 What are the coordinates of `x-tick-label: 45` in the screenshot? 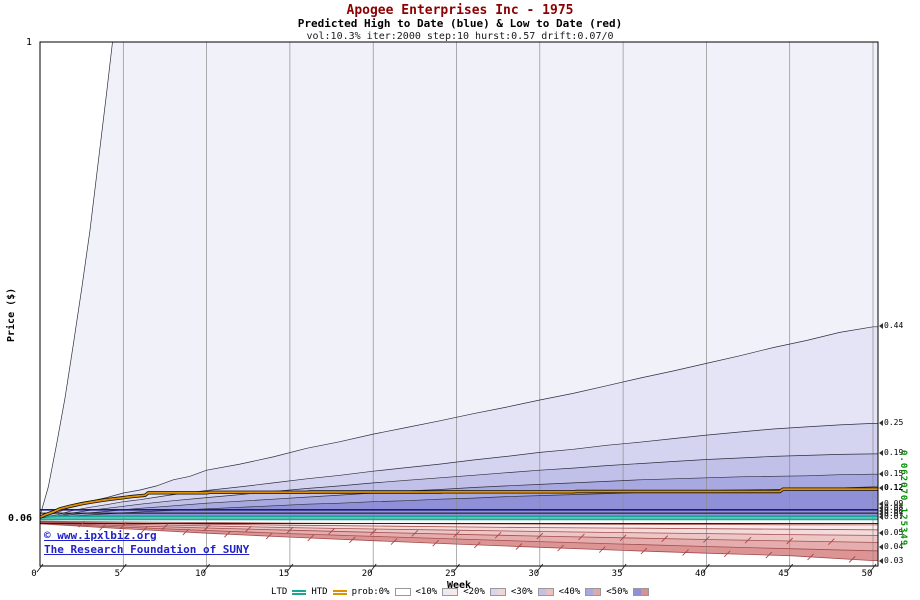 It's located at (784, 574).